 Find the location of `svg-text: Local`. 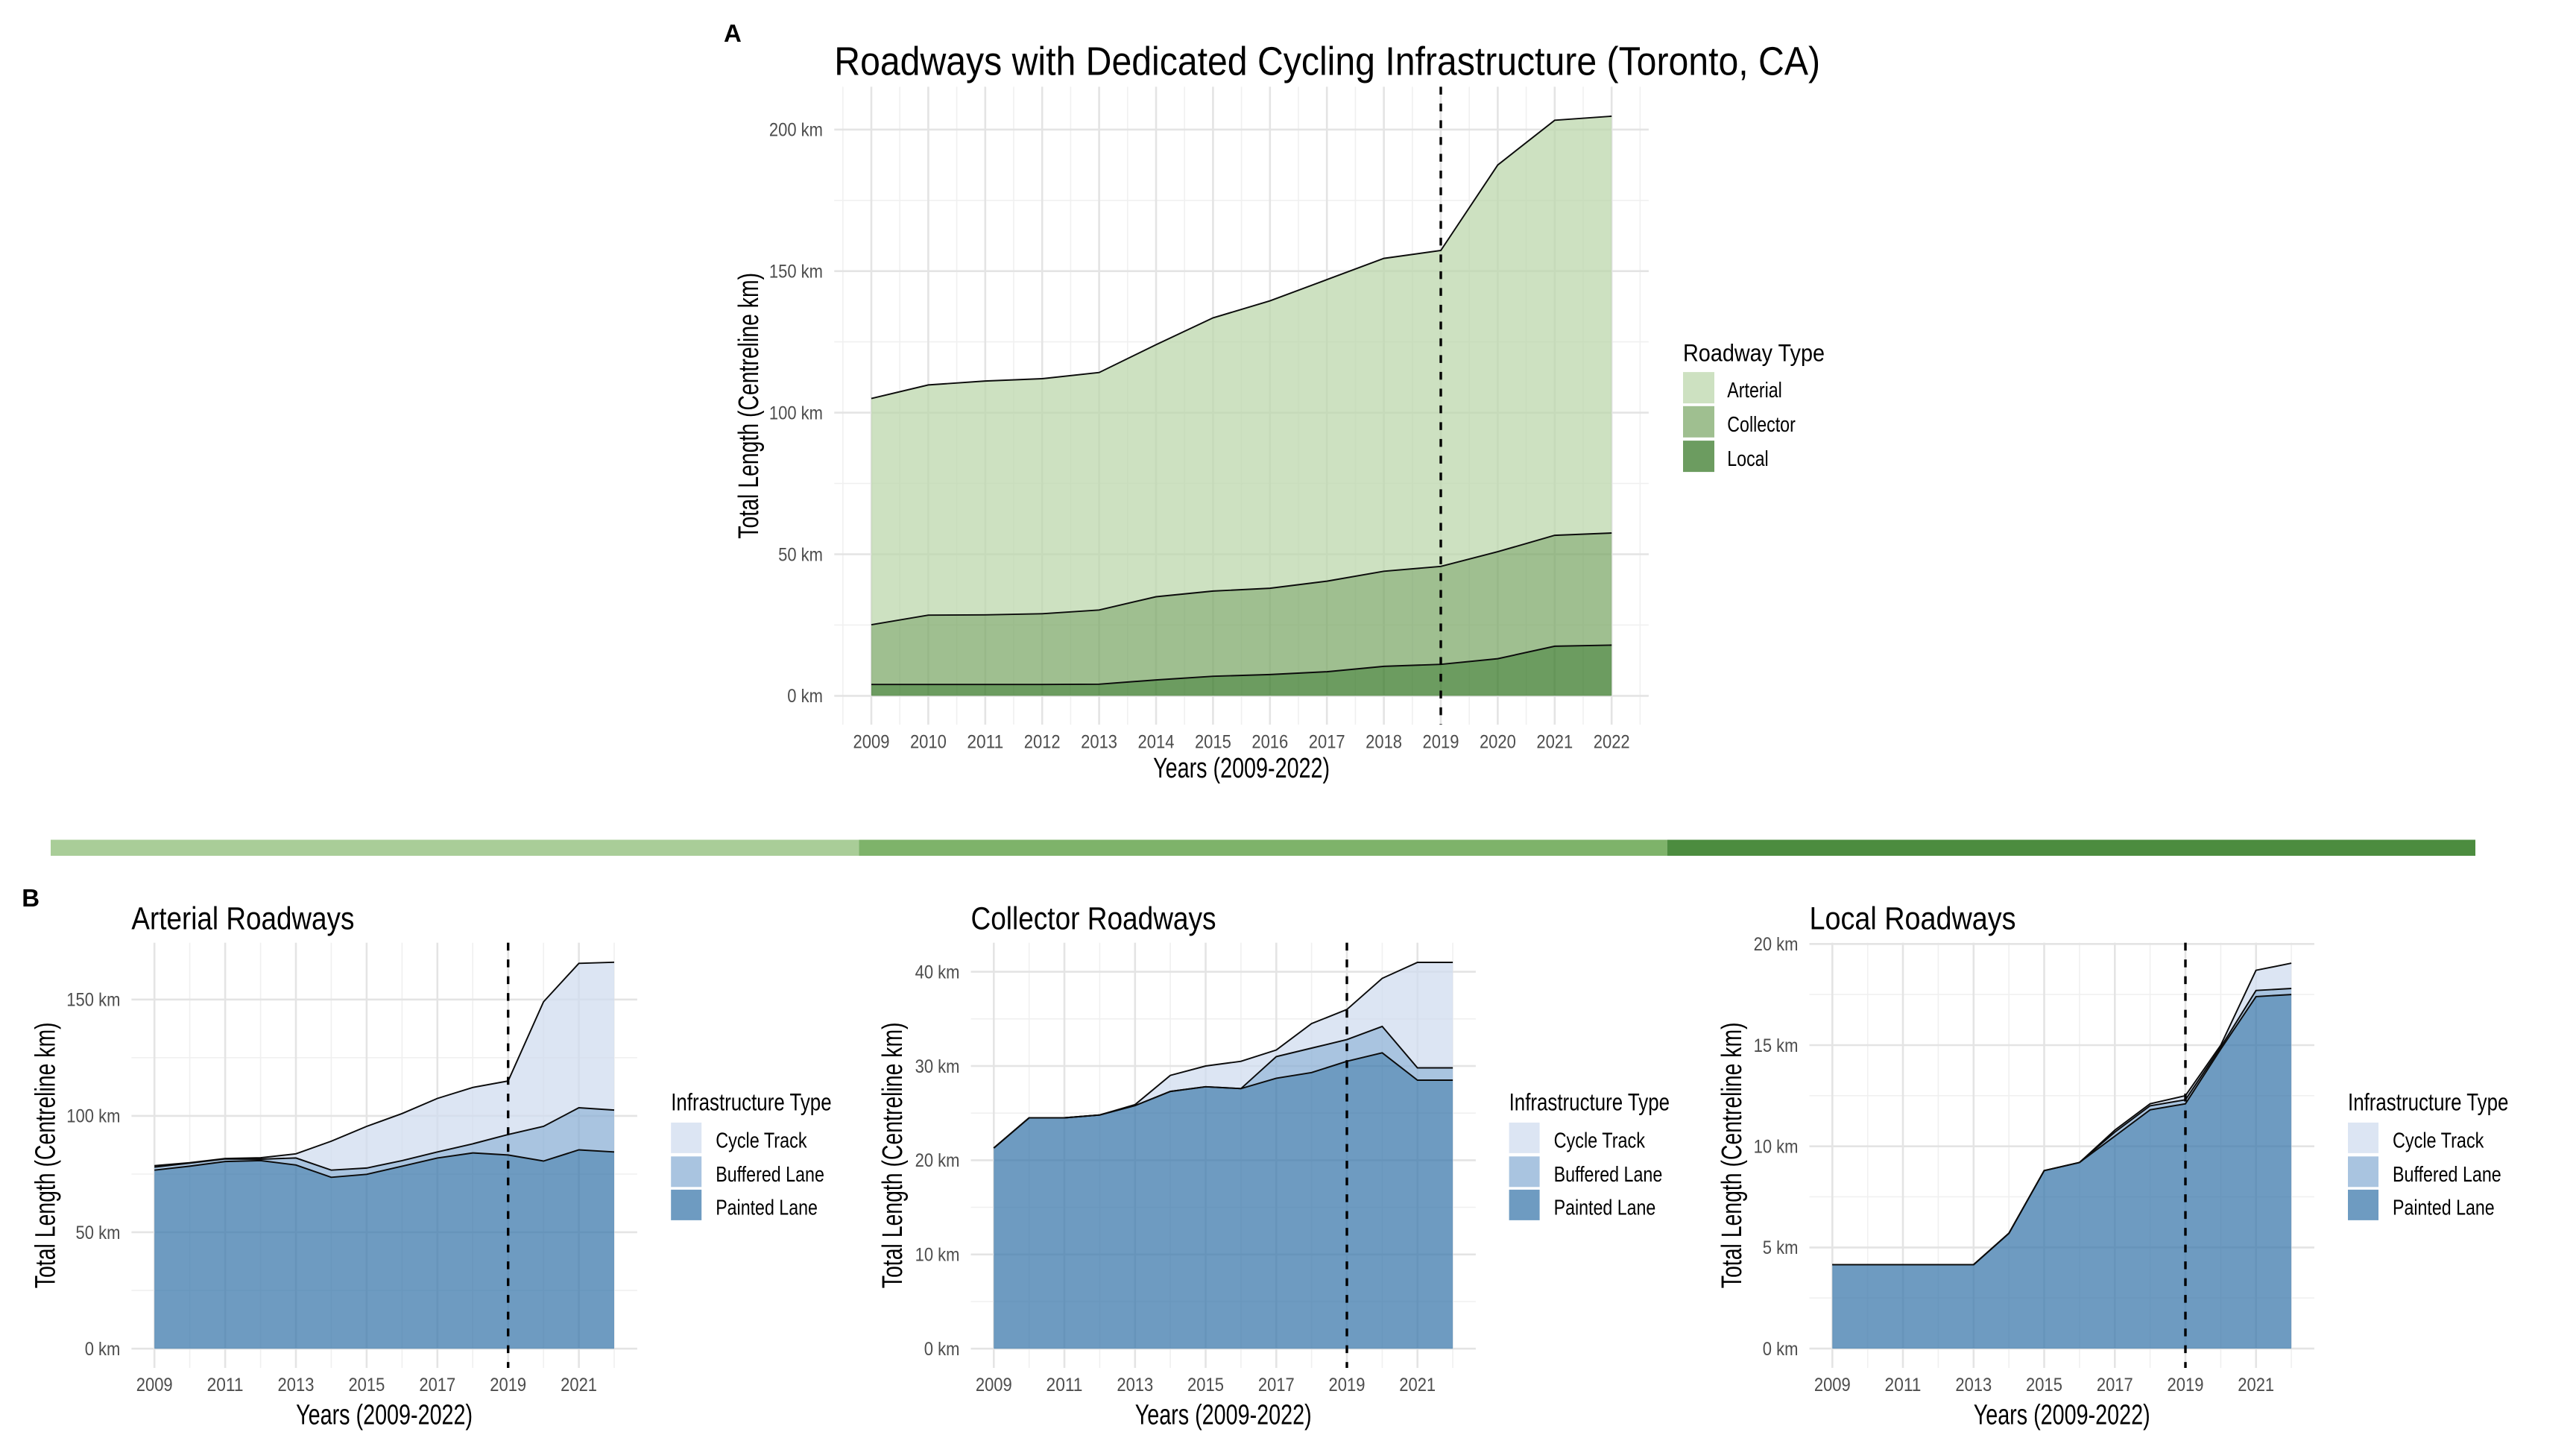

svg-text: Local is located at coordinates (1747, 459).